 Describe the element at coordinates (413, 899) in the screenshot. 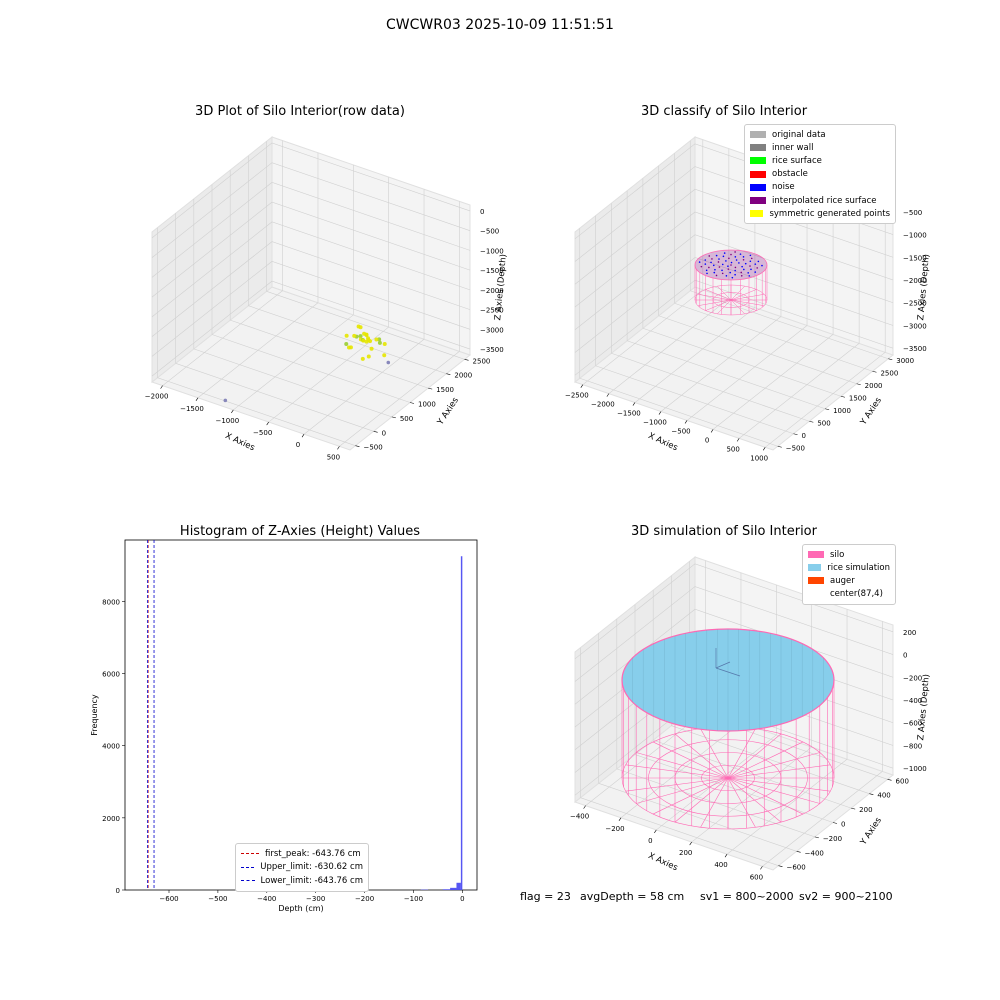

I see `hist-xtick-label: −100` at that location.